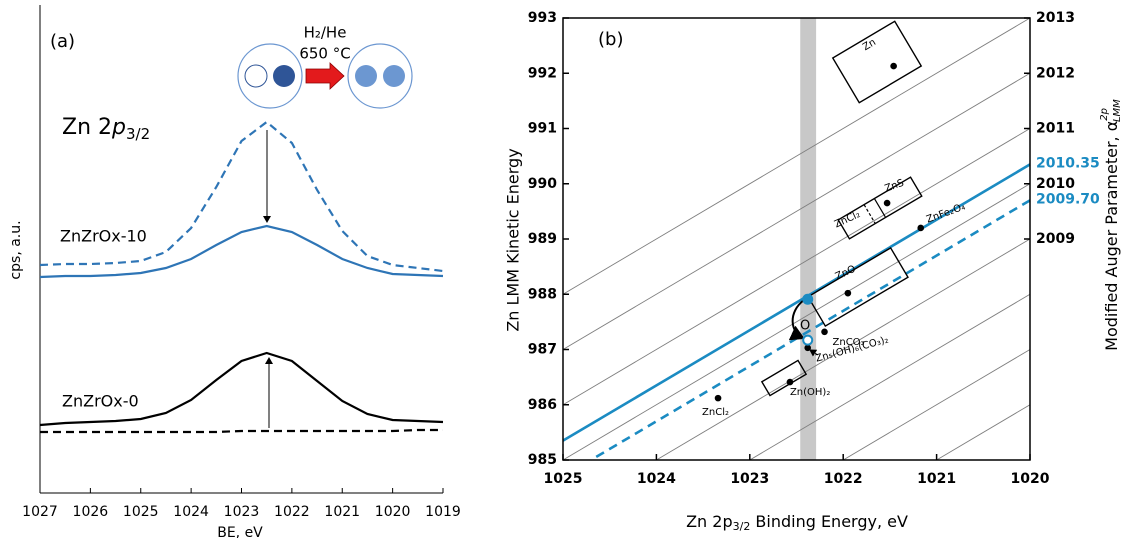 Image resolution: width=1131 pixels, height=538 pixels. Describe the element at coordinates (610, 39) in the screenshot. I see `panel-label: (b)` at that location.